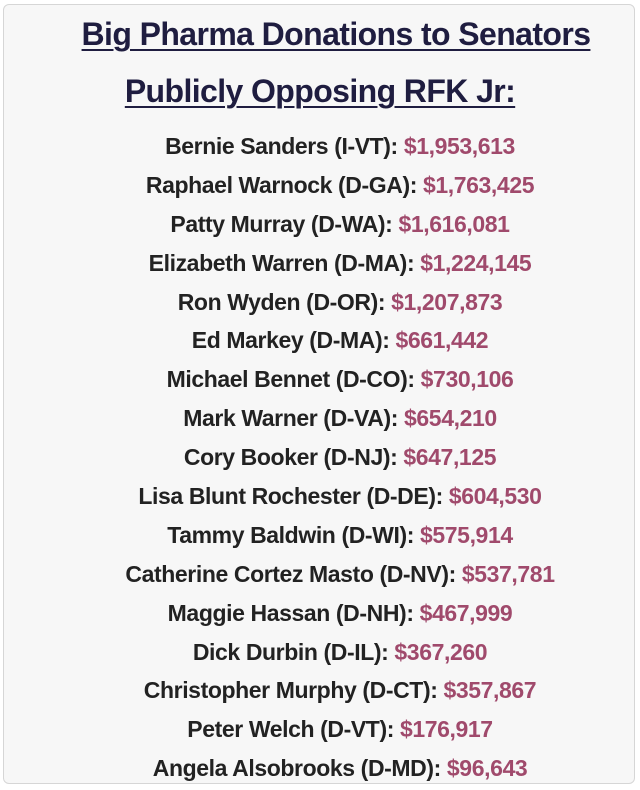  What do you see at coordinates (490, 690) in the screenshot?
I see `donation-amount: $357,867` at bounding box center [490, 690].